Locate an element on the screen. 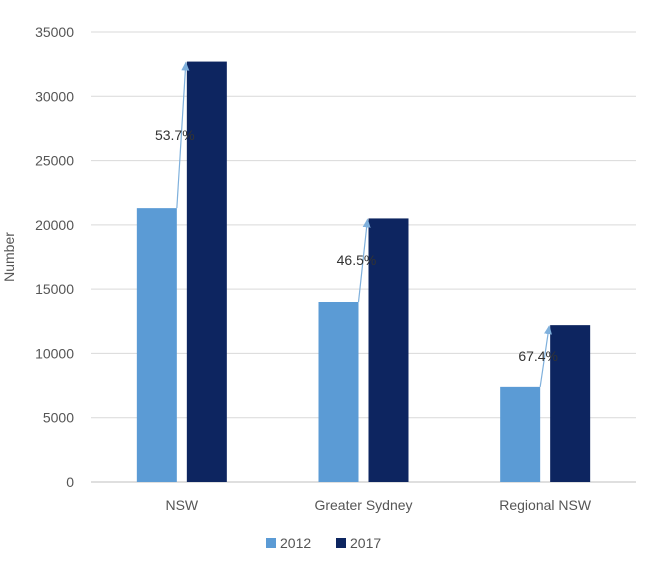  legend-label: 2017 is located at coordinates (365, 543).